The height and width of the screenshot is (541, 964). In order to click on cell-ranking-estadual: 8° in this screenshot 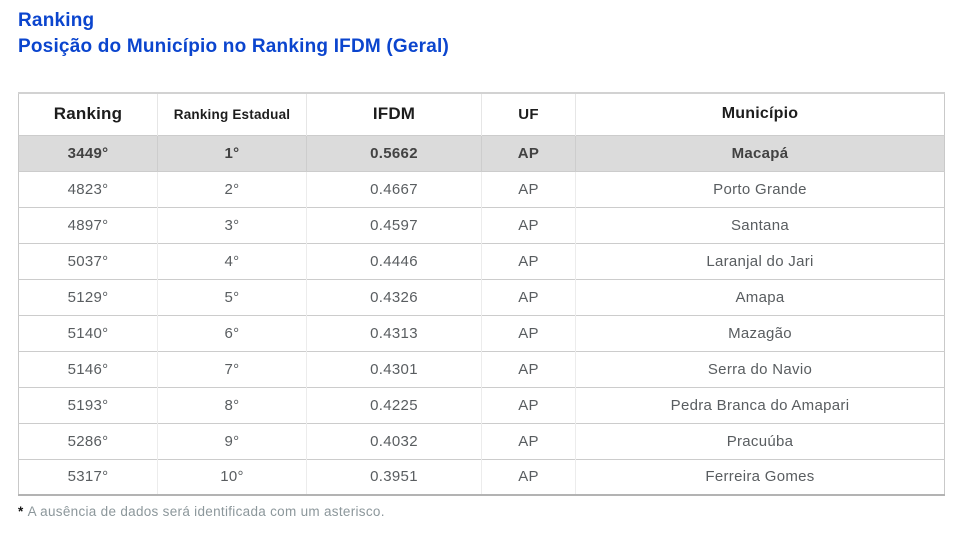, I will do `click(232, 405)`.